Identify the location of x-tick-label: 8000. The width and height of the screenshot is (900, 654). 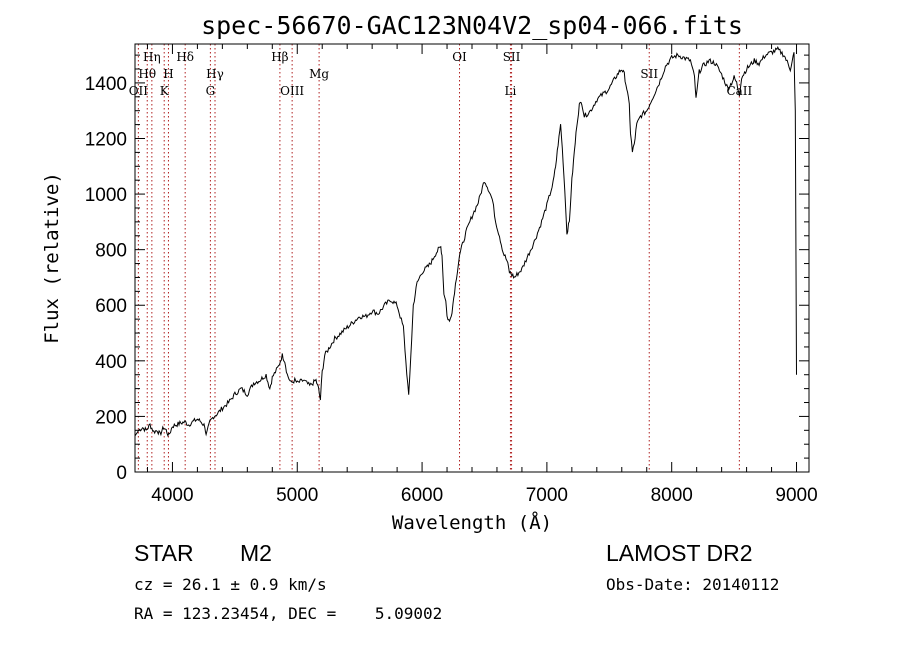
(672, 495).